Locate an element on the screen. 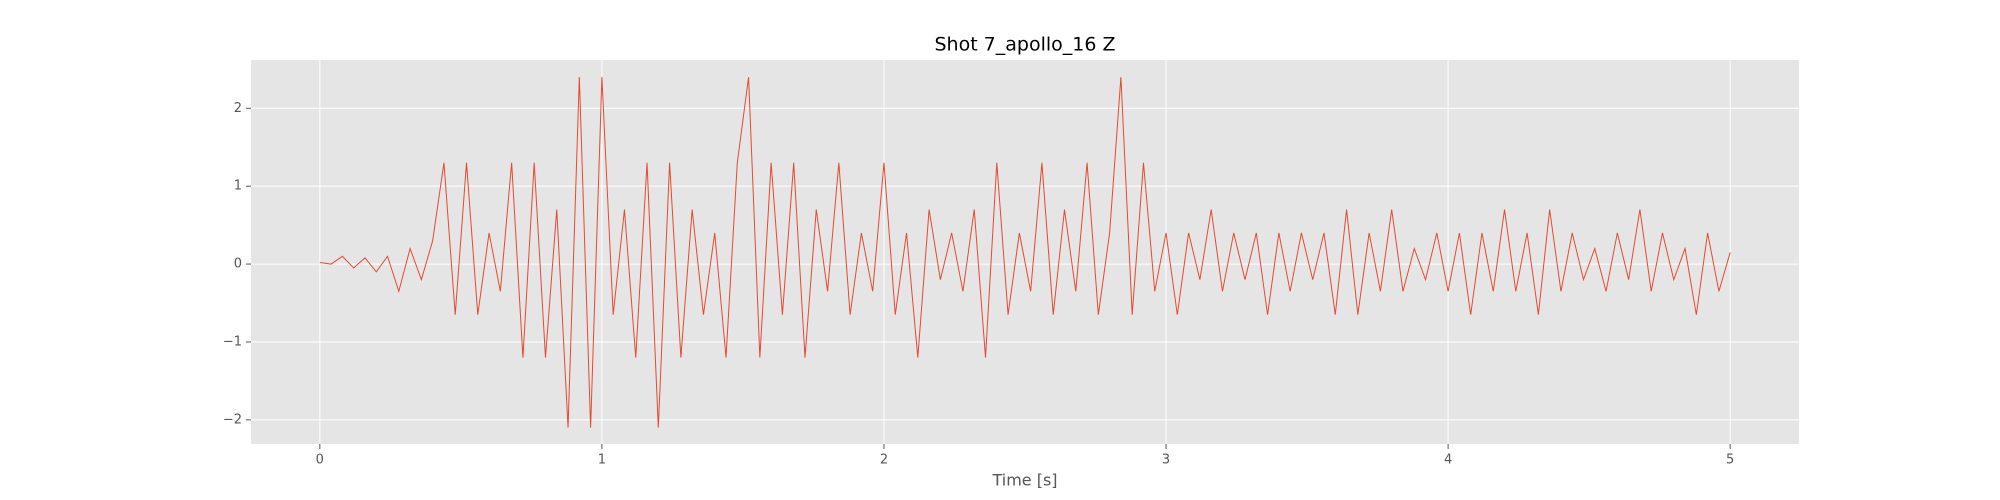 Image resolution: width=2000 pixels, height=500 pixels. y-tick-label: 0 is located at coordinates (238, 264).